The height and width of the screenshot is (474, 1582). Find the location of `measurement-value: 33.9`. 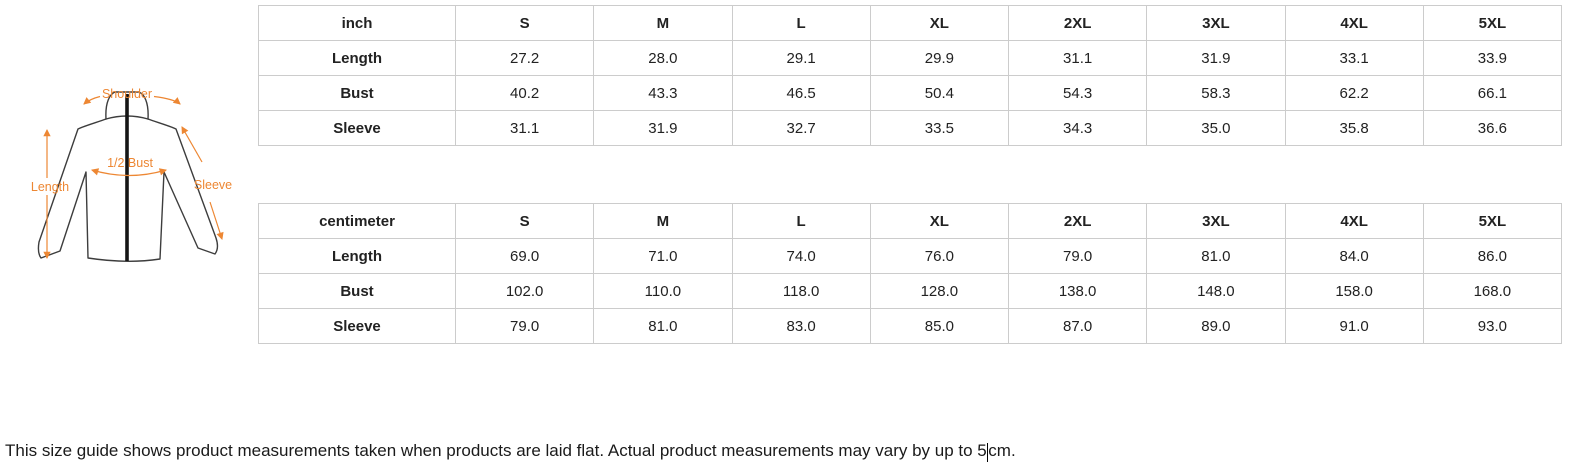

measurement-value: 33.9 is located at coordinates (1492, 58).